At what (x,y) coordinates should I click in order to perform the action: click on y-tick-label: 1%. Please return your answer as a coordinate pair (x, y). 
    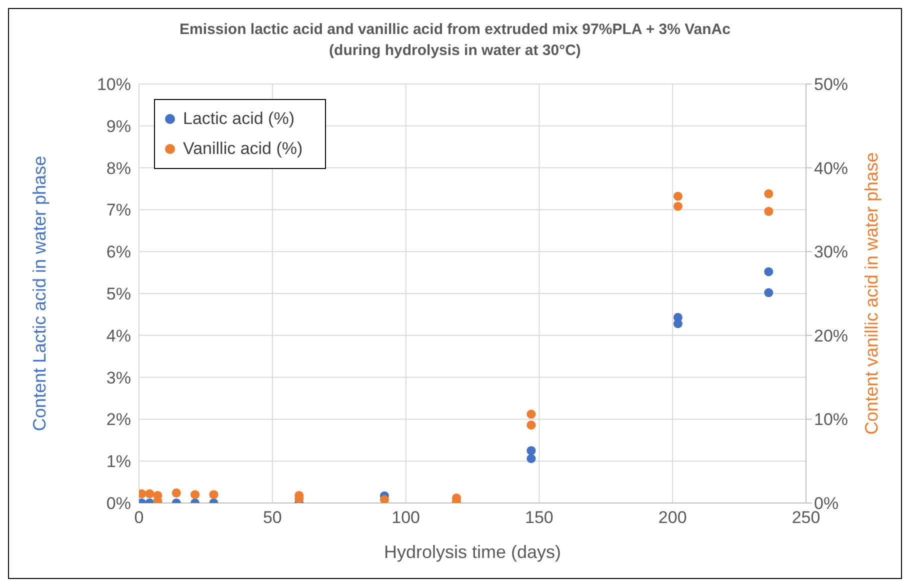
    Looking at the image, I should click on (118, 462).